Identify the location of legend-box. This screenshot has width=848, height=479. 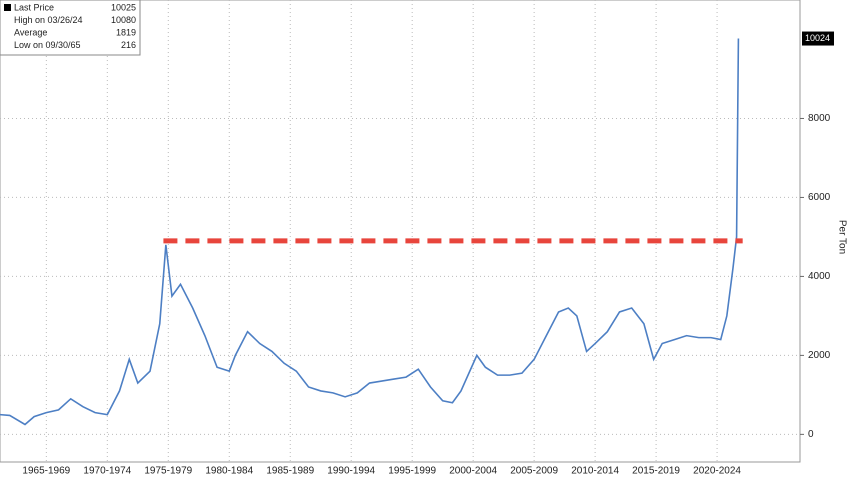
(70, 28).